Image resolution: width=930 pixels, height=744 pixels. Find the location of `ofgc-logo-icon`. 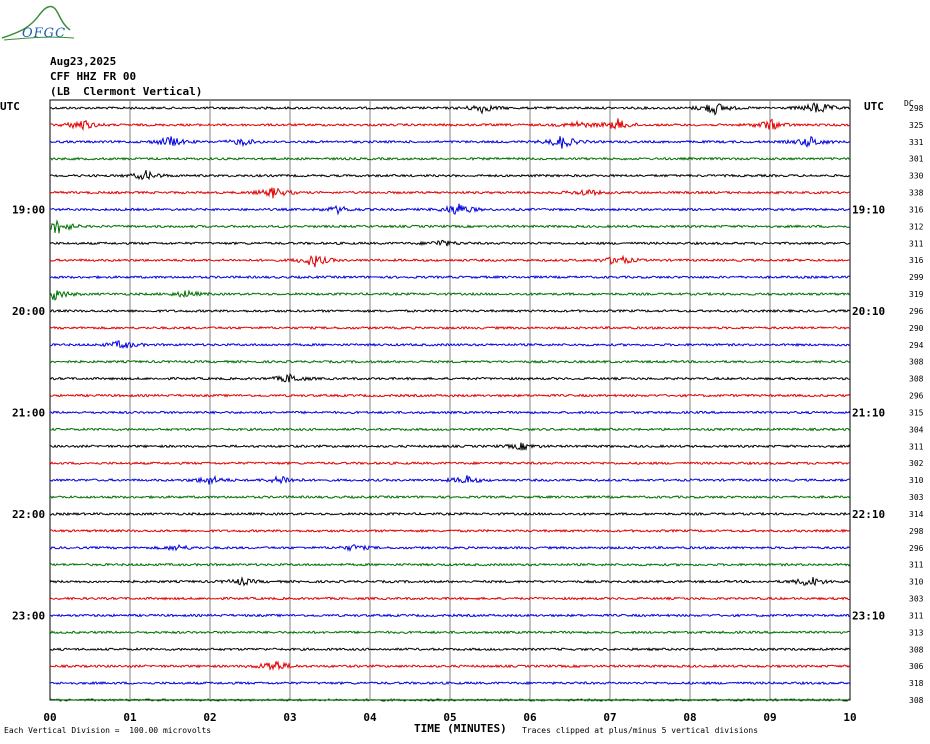

ofgc-logo-icon is located at coordinates (38, 23).